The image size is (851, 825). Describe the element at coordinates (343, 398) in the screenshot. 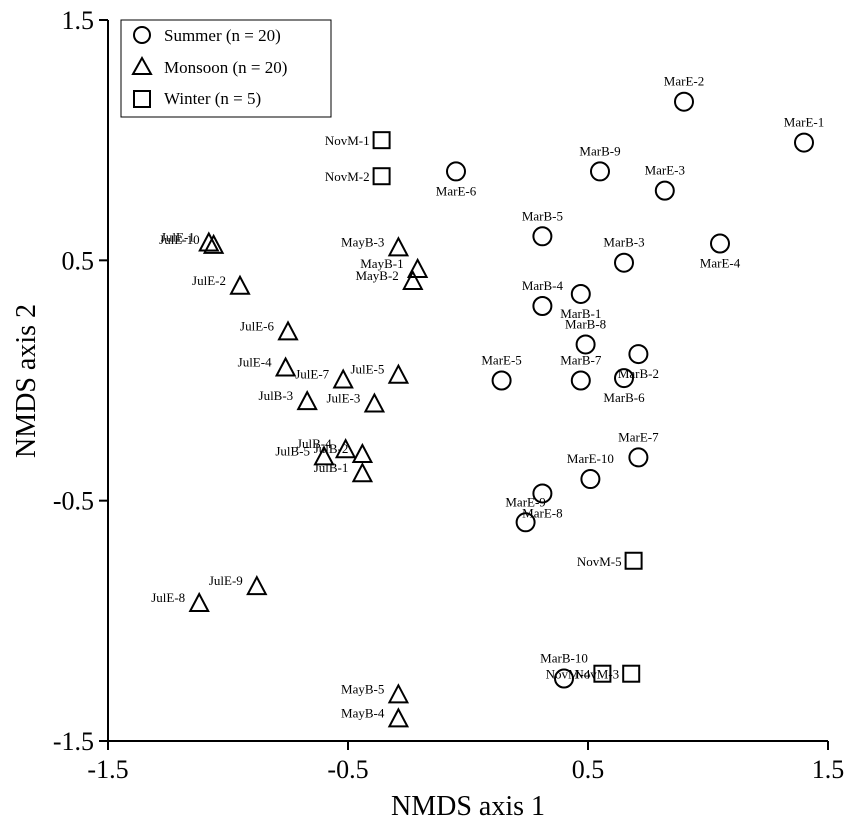

I see `point-label-jule-3: JulE-3` at that location.